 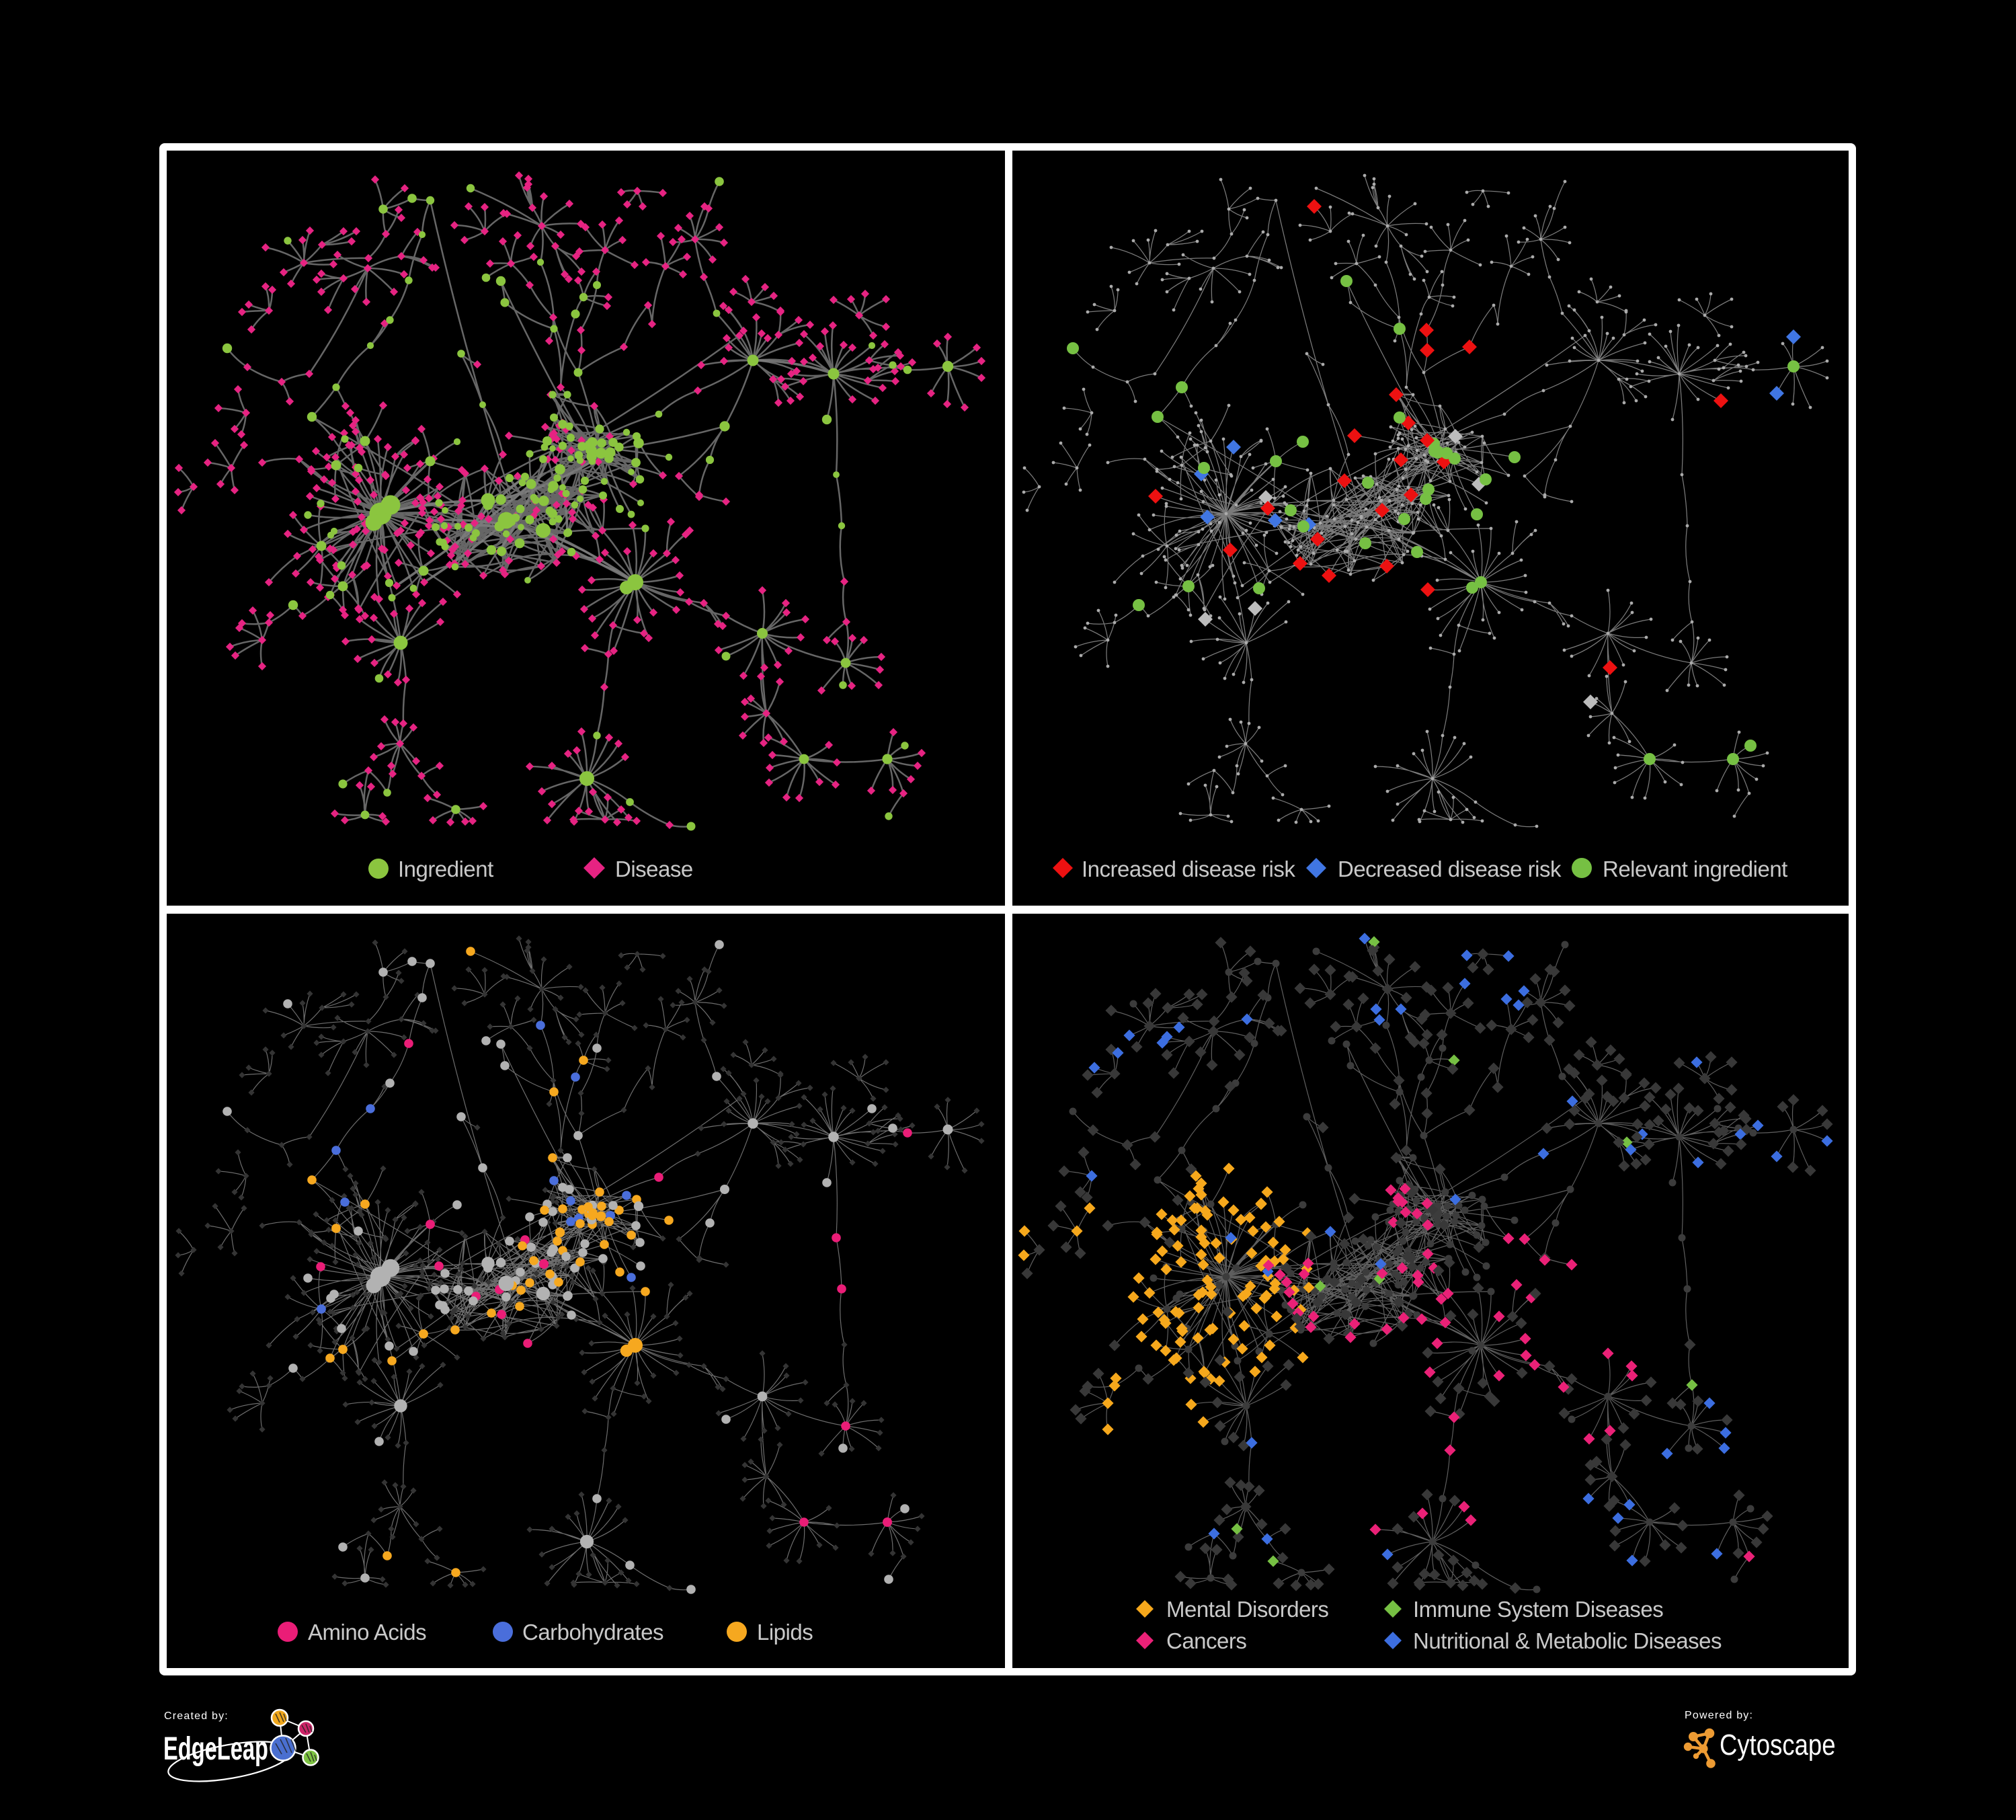 What do you see at coordinates (215, 1749) in the screenshot?
I see `svg-text: EdgeLeap` at bounding box center [215, 1749].